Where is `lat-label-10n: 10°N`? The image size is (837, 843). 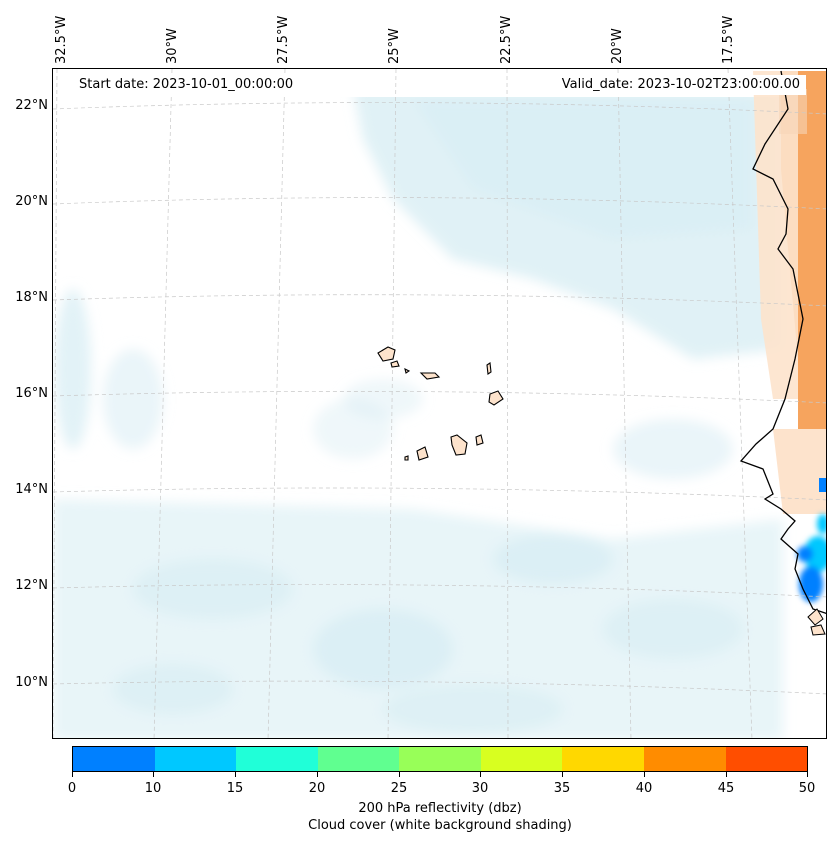 lat-label-10n: 10°N is located at coordinates (31, 682).